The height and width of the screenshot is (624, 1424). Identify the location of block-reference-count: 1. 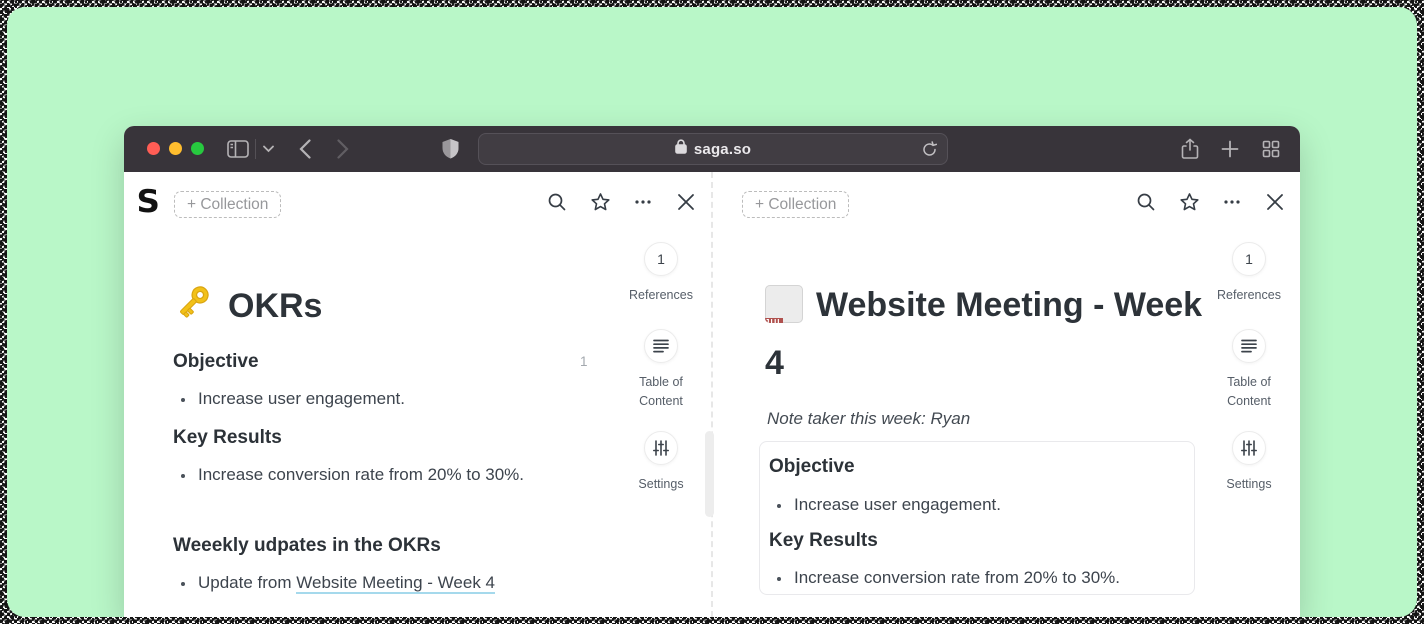
(584, 361).